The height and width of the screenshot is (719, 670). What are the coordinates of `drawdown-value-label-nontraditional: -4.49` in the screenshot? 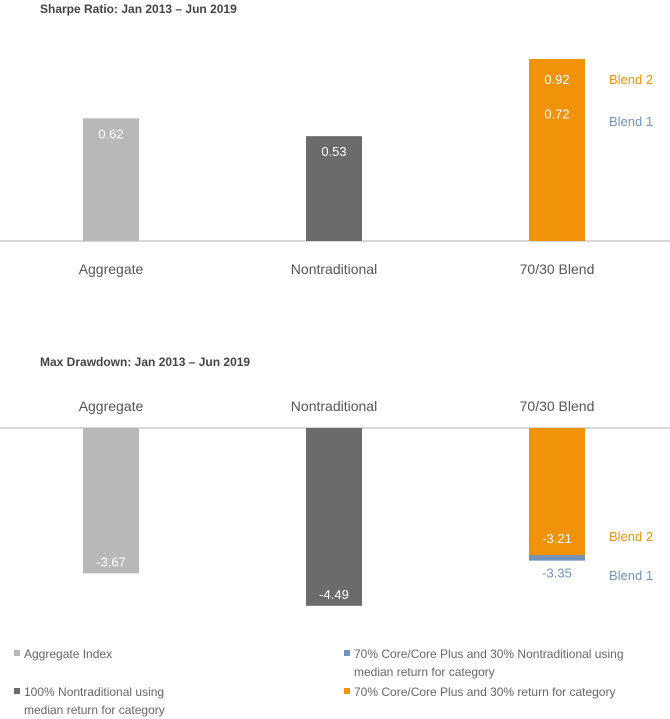 It's located at (334, 594).